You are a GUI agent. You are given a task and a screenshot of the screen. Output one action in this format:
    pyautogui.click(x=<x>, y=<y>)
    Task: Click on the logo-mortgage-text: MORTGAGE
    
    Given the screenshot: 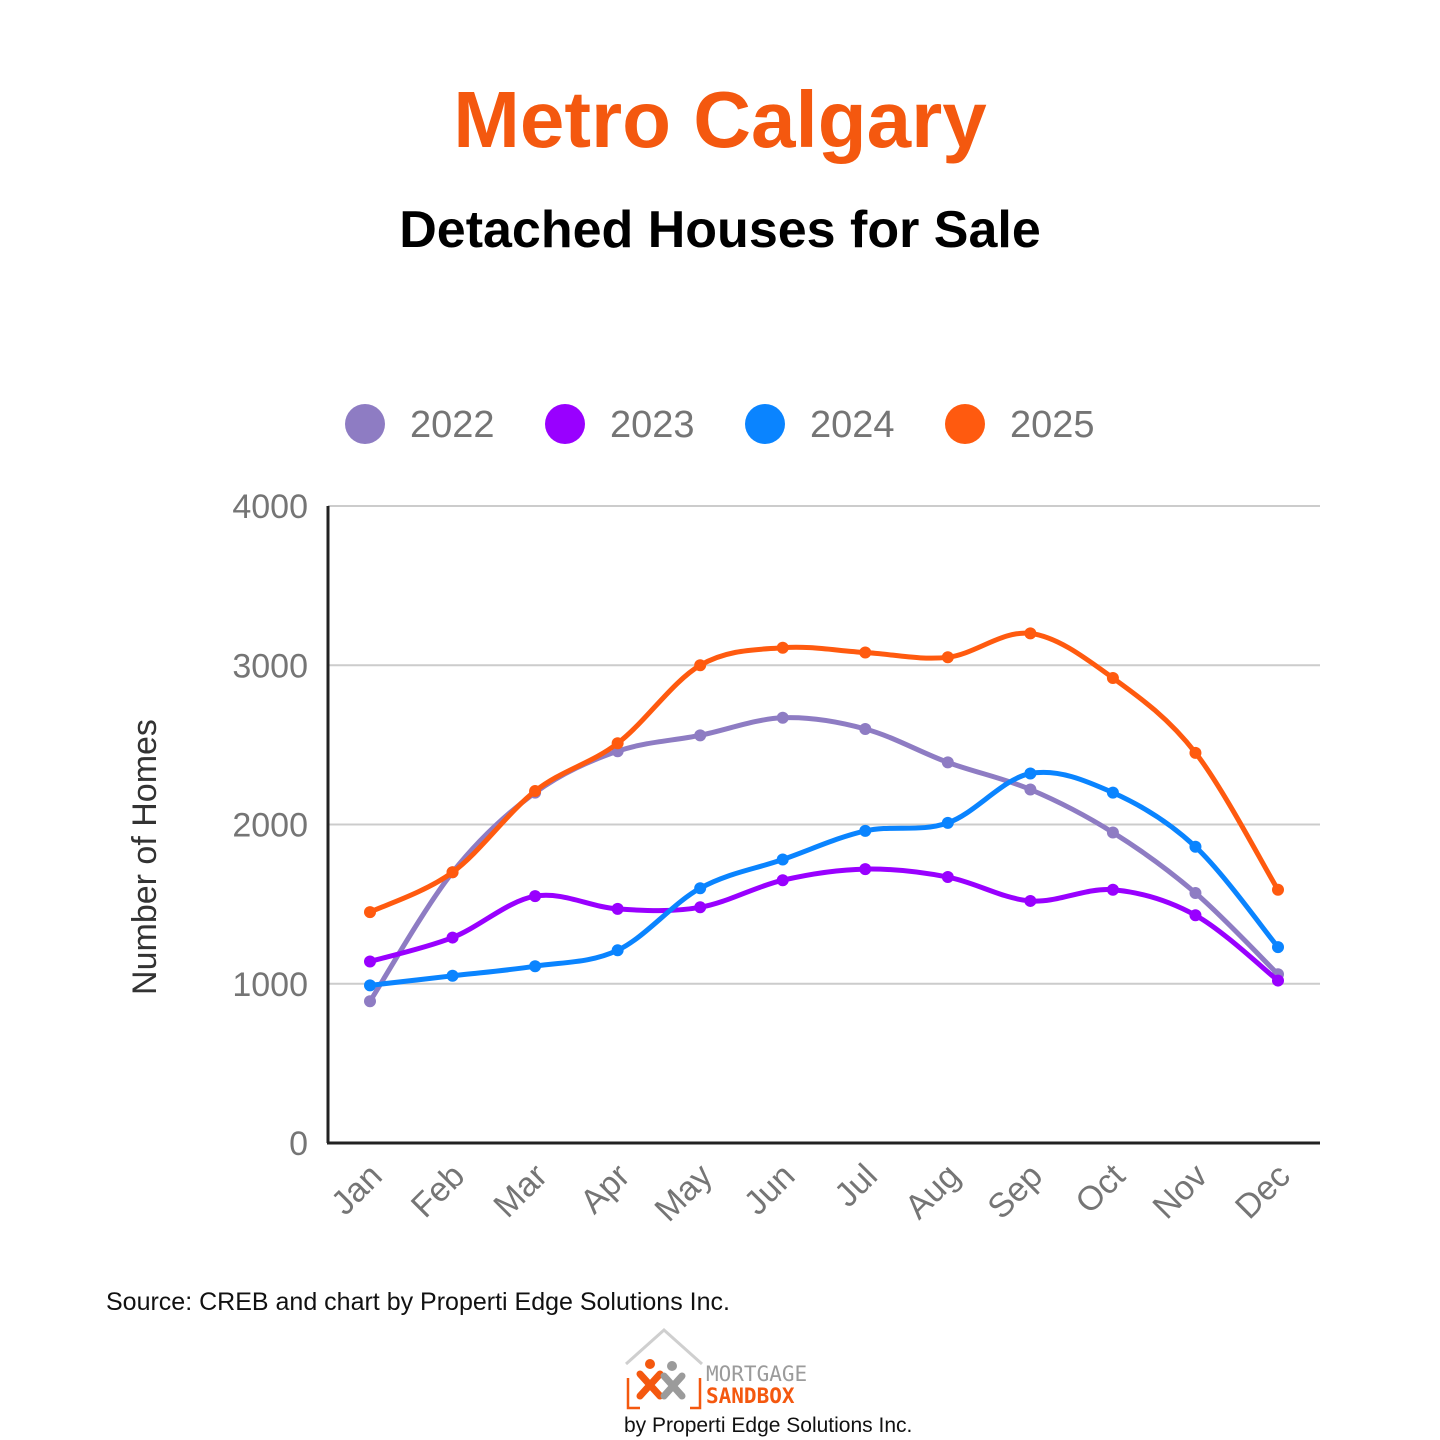 What is the action you would take?
    pyautogui.click(x=757, y=1374)
    